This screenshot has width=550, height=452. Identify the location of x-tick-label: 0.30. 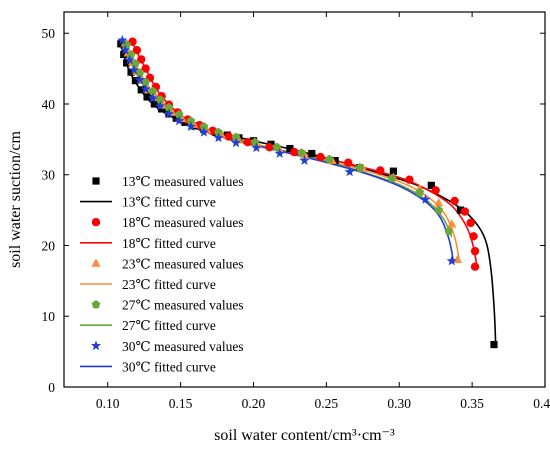
(399, 403).